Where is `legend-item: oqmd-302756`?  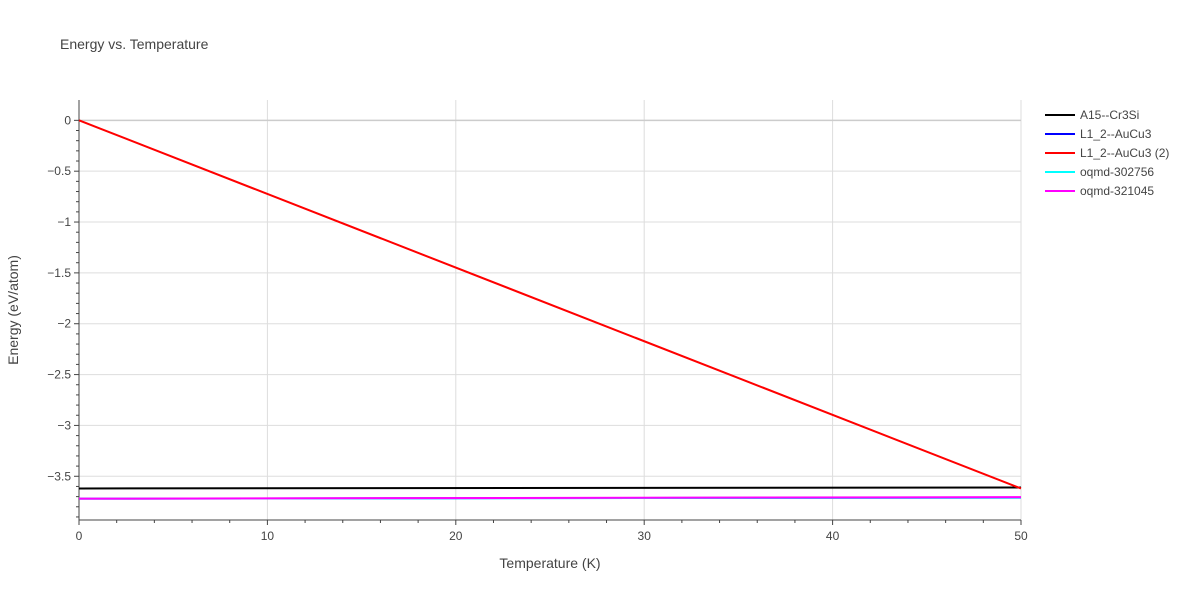 legend-item: oqmd-302756 is located at coordinates (1099, 172).